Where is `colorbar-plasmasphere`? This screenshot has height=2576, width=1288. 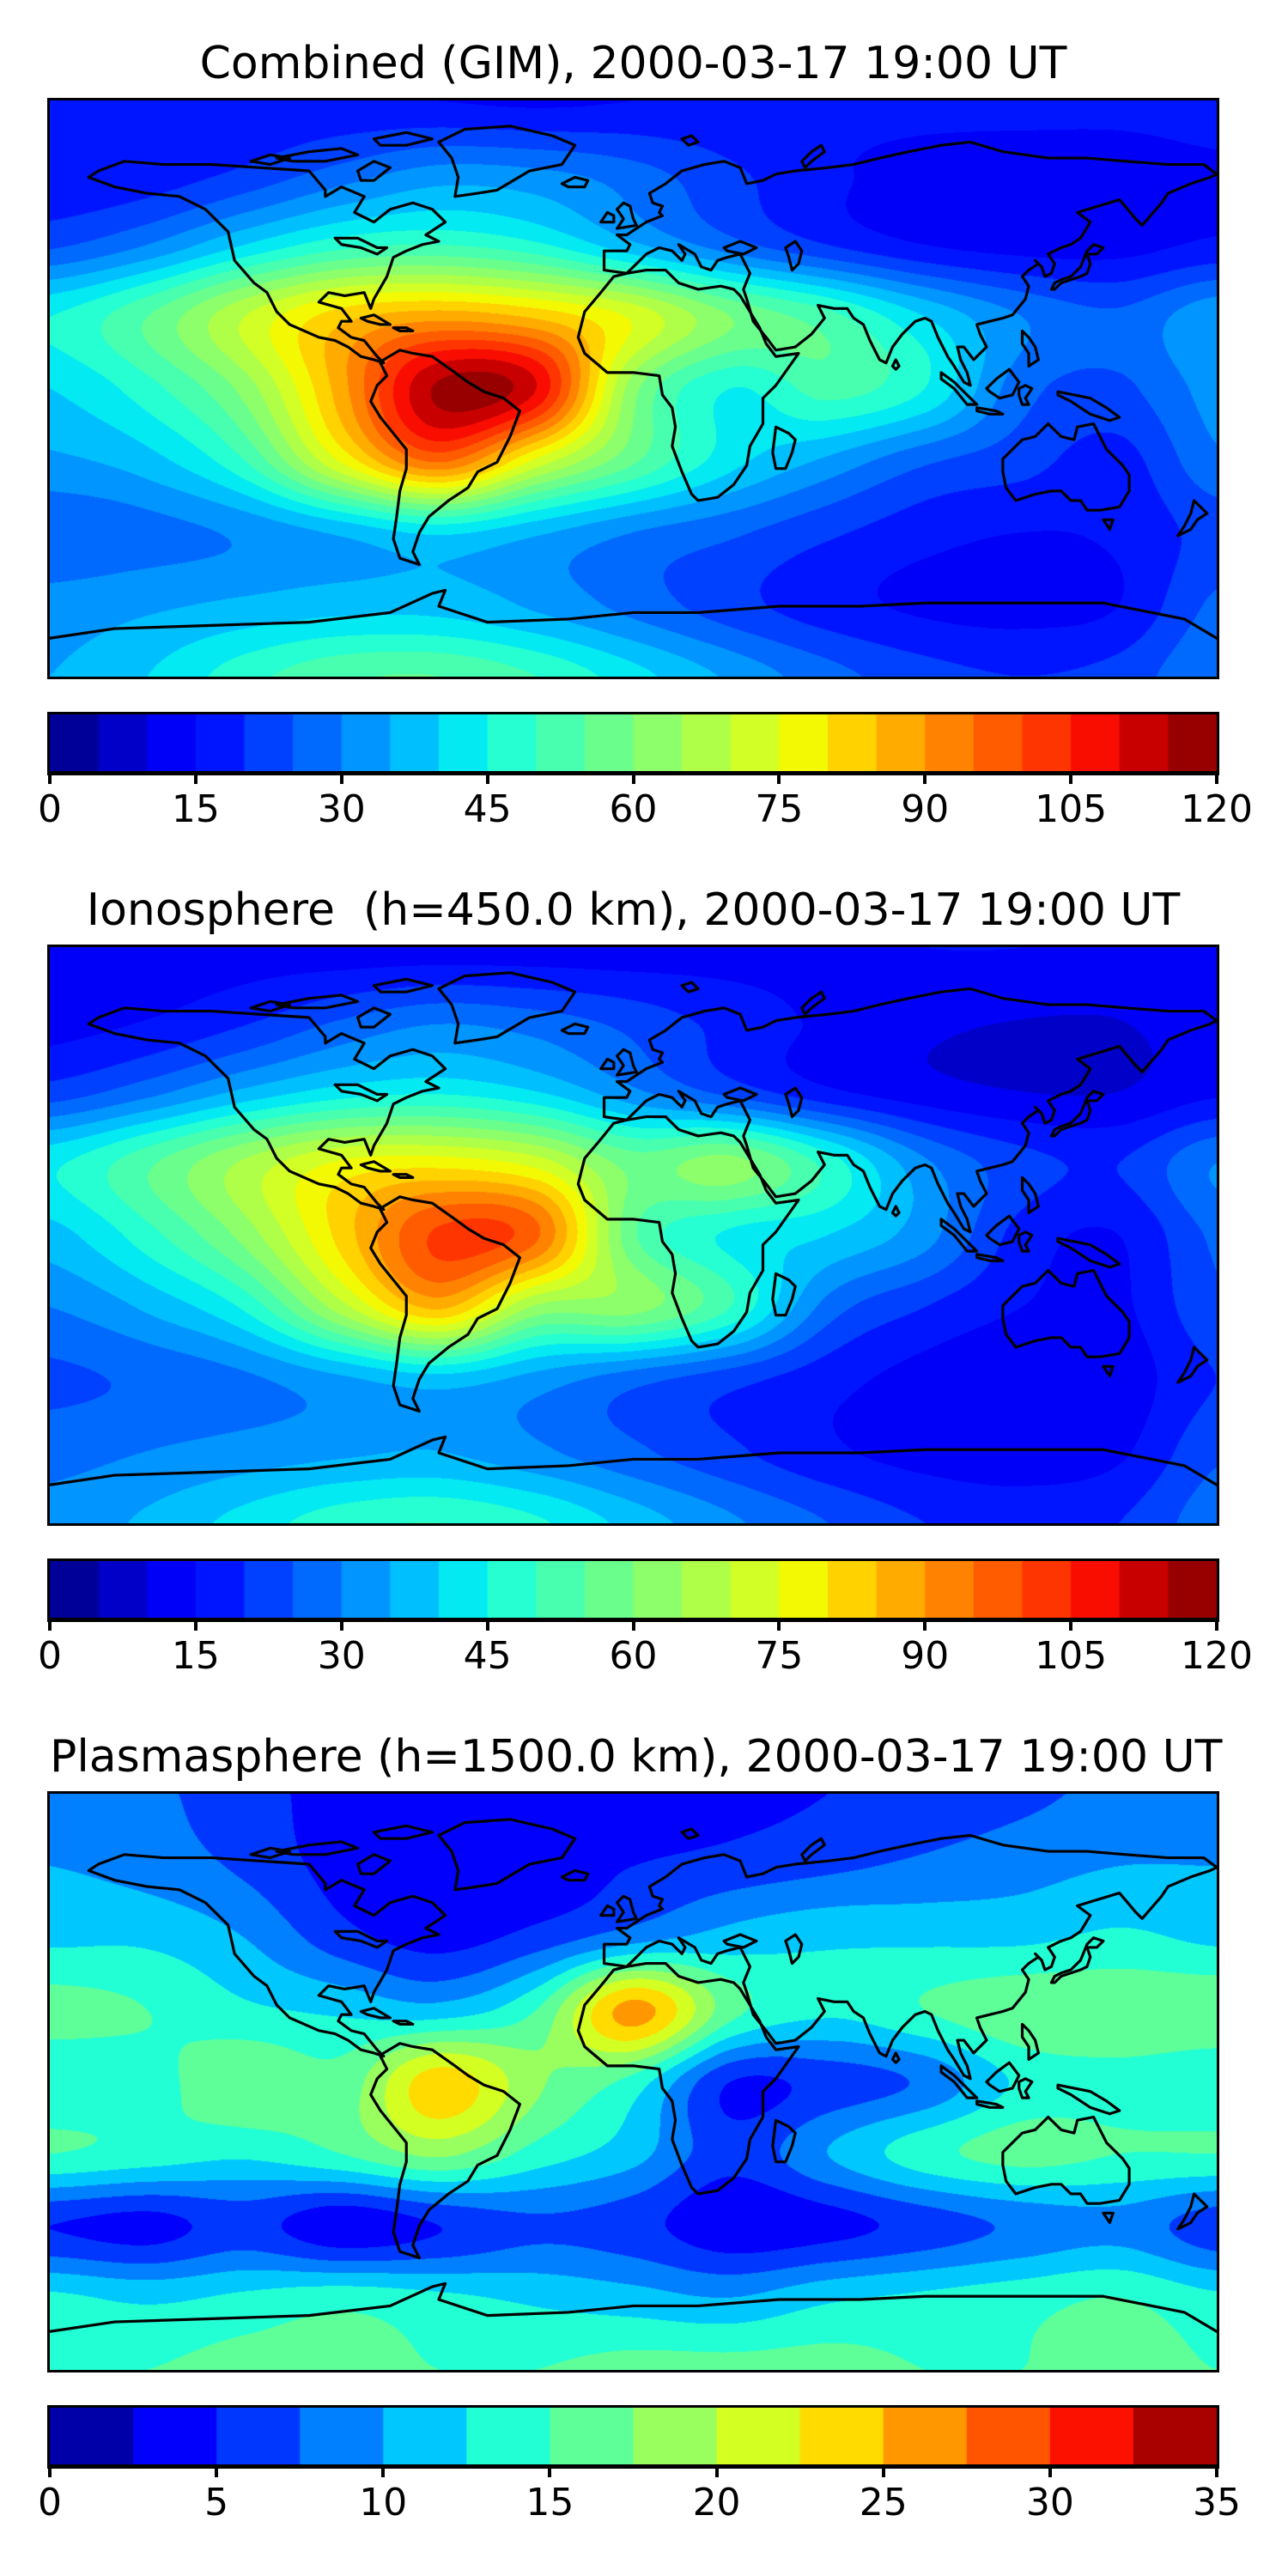
colorbar-plasmasphere is located at coordinates (633, 2437).